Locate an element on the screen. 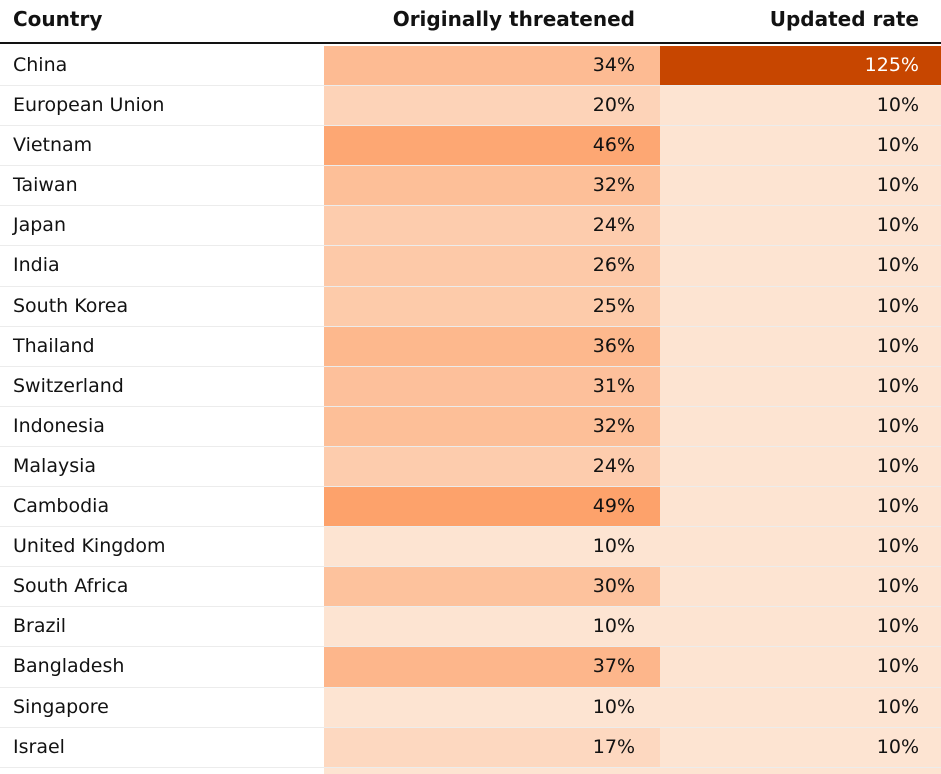  table-row: Brazil 10% 10% is located at coordinates (470, 627).